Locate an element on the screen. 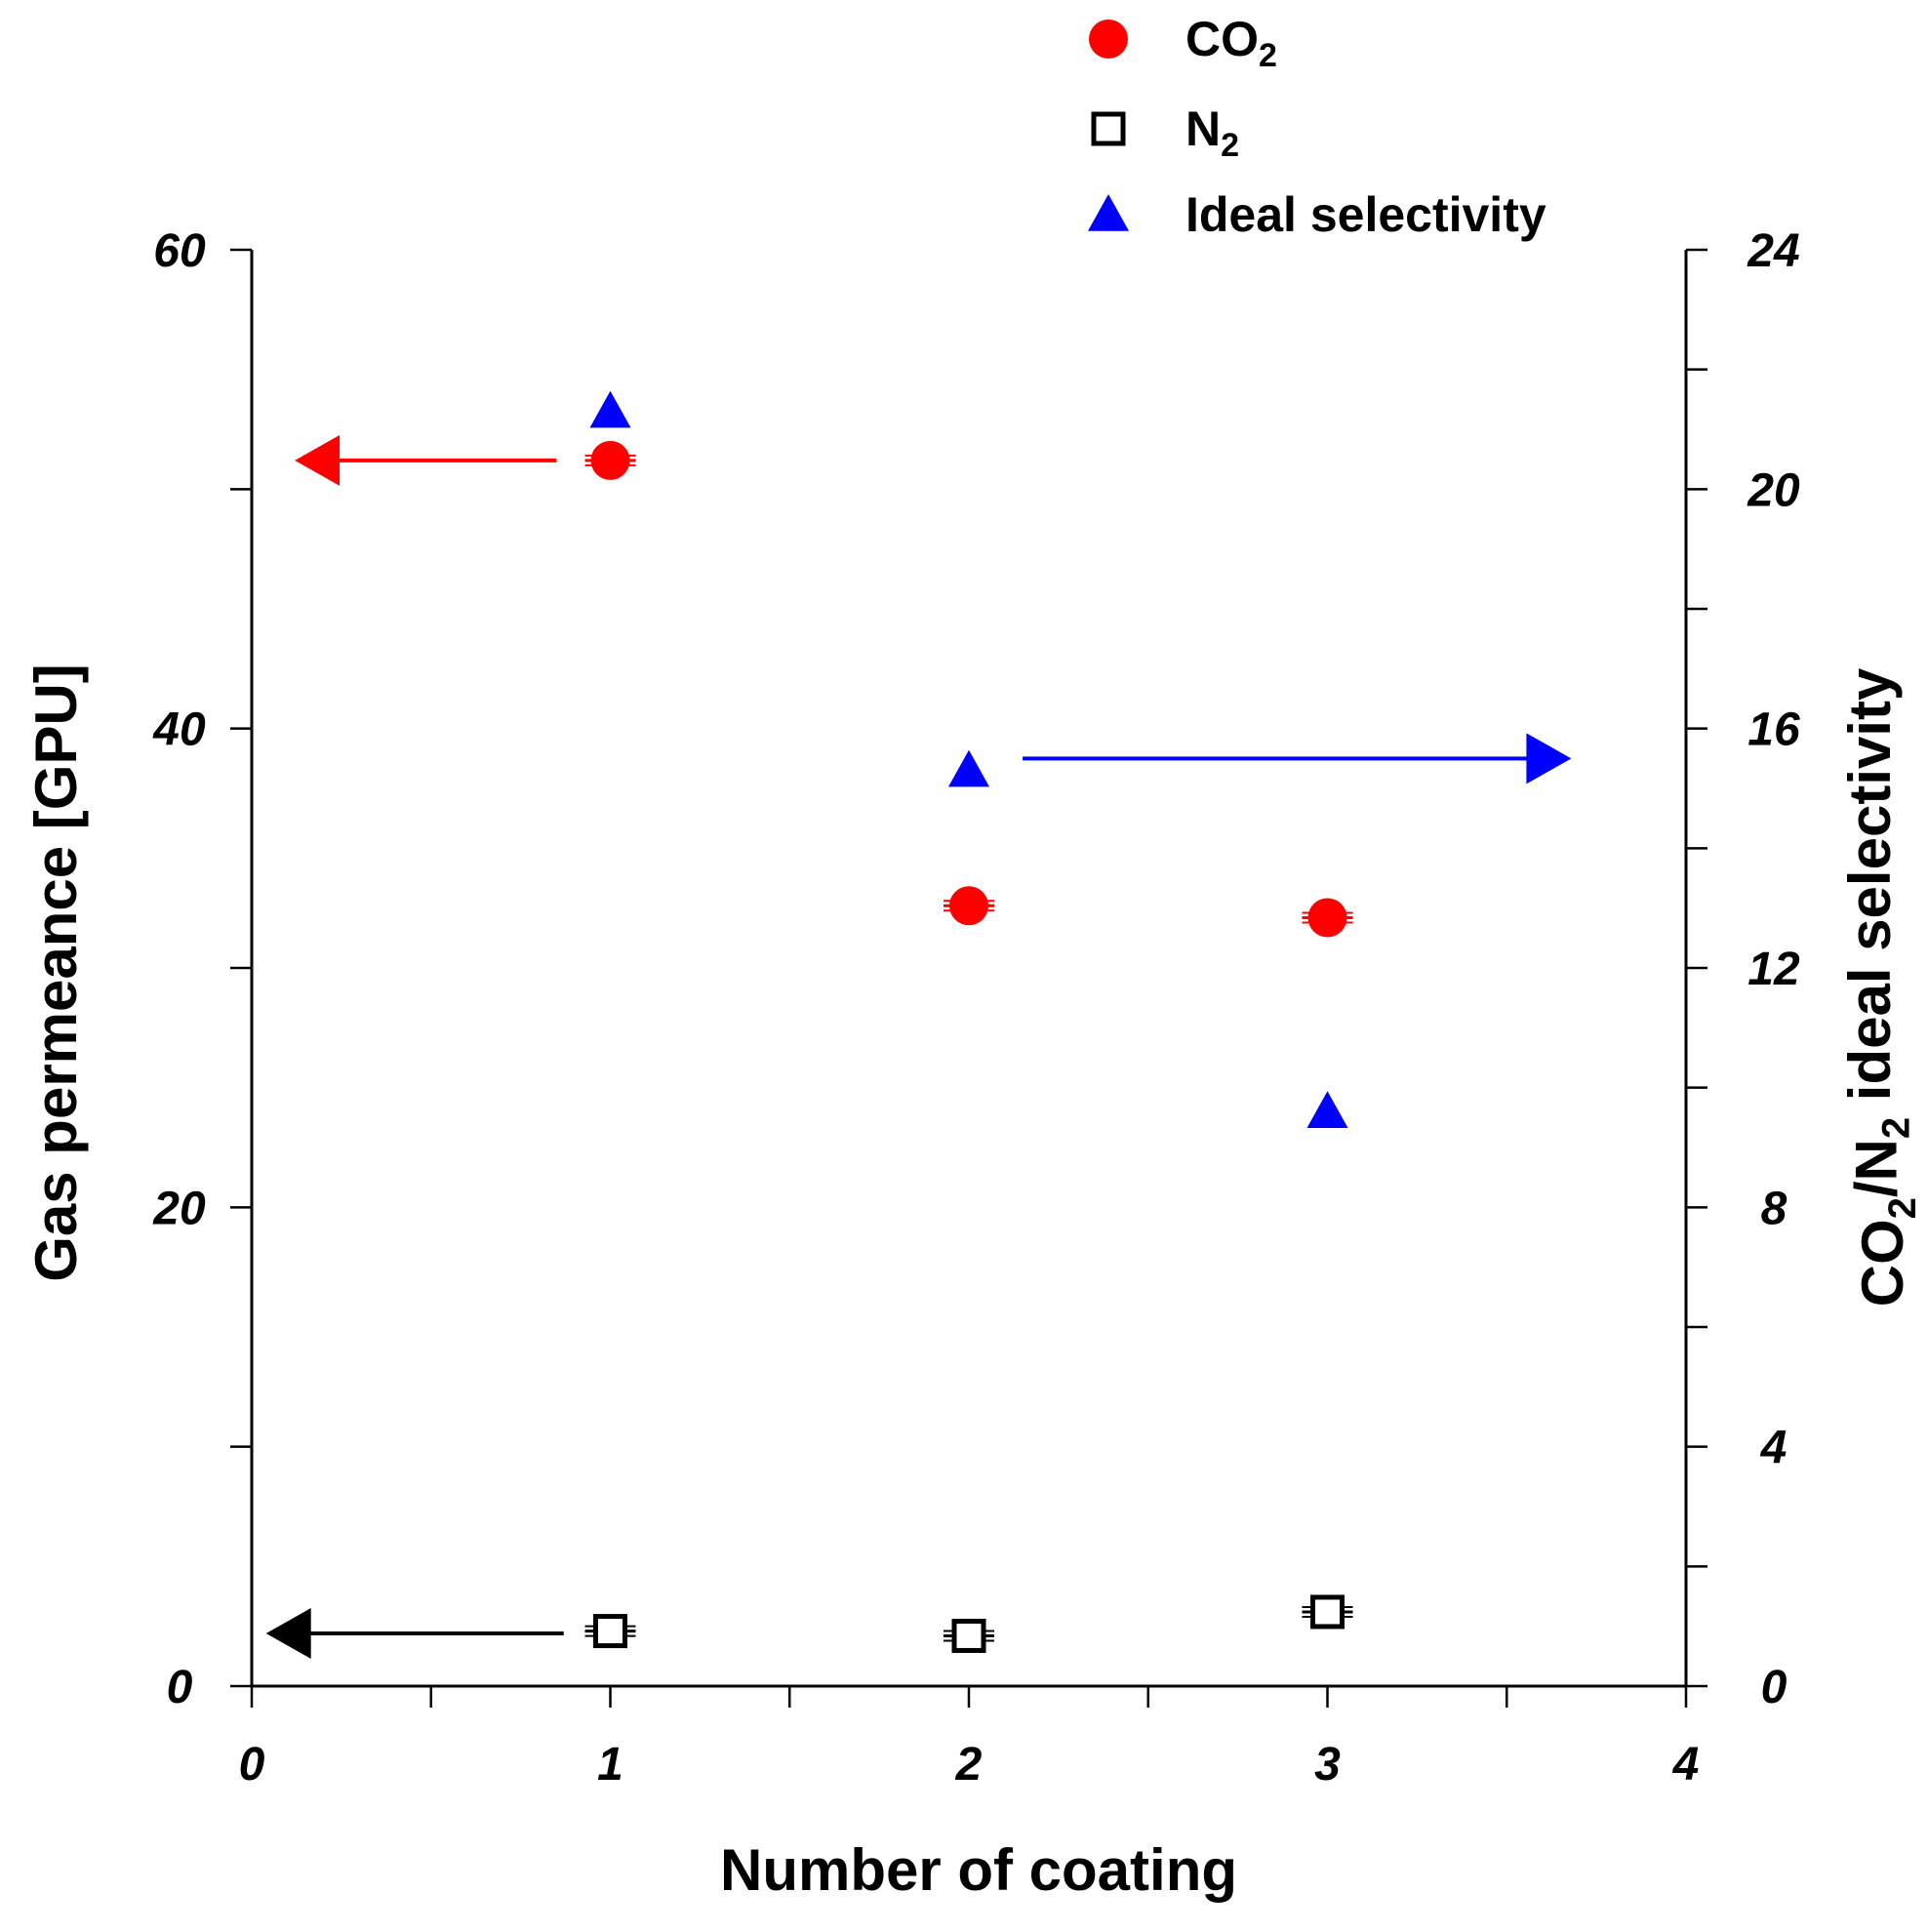  y-right-tick-label: 24 is located at coordinates (1773, 251).